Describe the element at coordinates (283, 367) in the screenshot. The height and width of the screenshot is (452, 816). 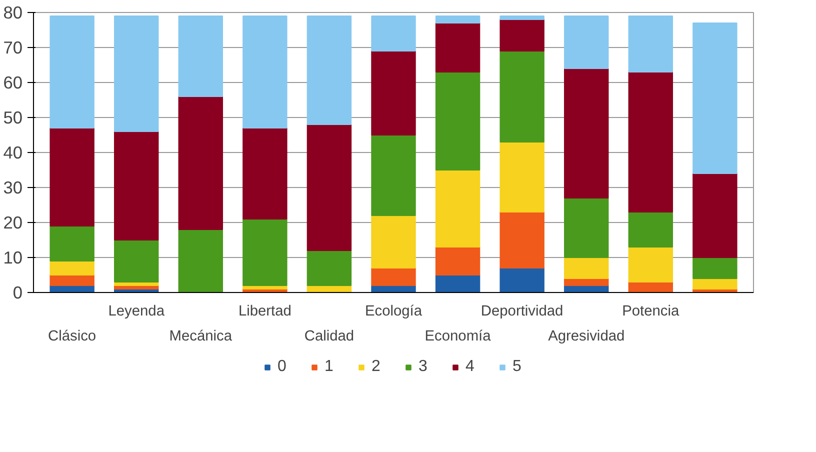
I see `legend-label: 0` at that location.